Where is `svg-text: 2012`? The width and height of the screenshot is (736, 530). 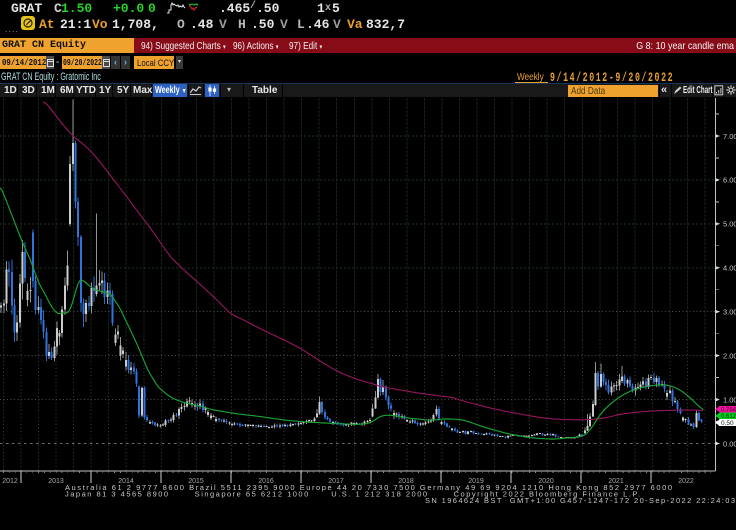 svg-text: 2012 is located at coordinates (10, 481).